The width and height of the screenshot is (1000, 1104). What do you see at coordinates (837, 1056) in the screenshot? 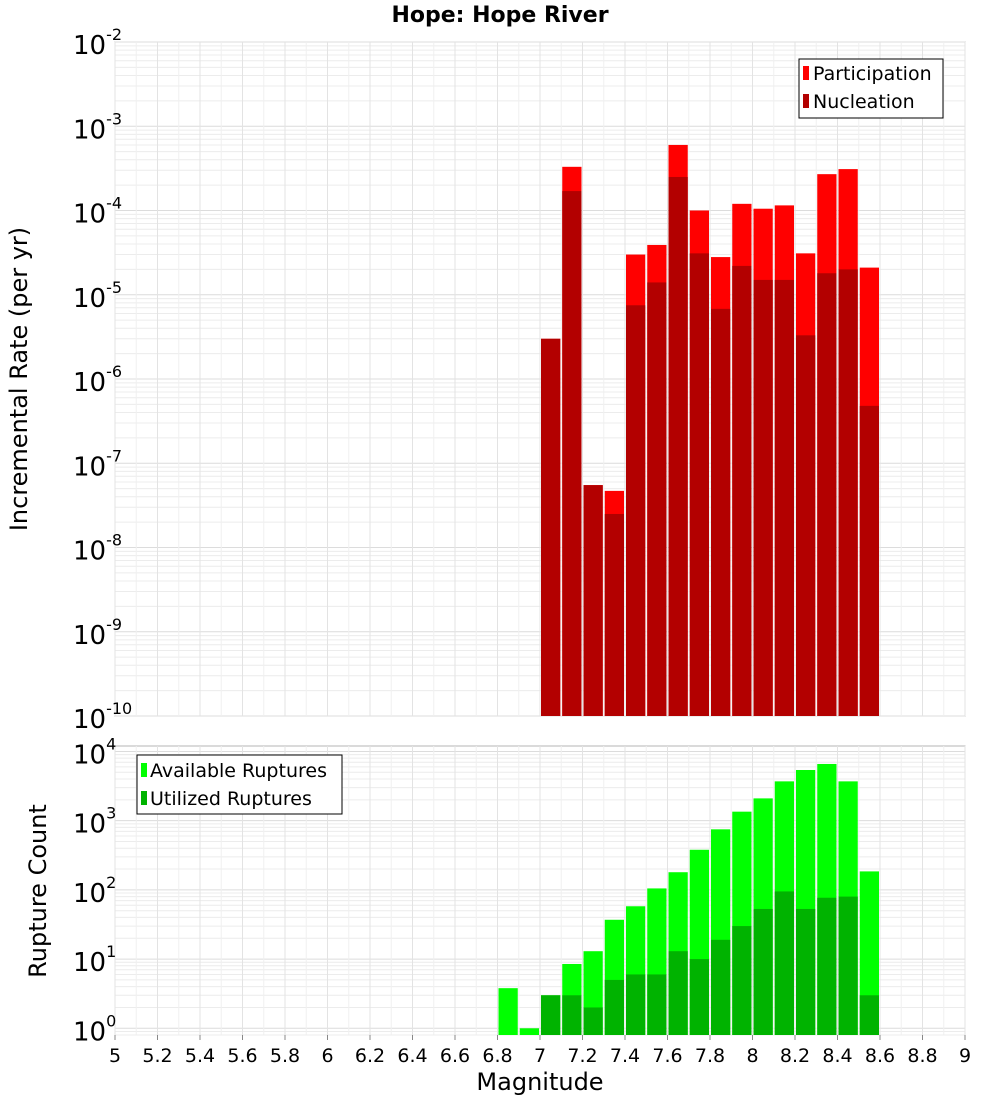
I see `x-tick-label: 8.4` at bounding box center [837, 1056].